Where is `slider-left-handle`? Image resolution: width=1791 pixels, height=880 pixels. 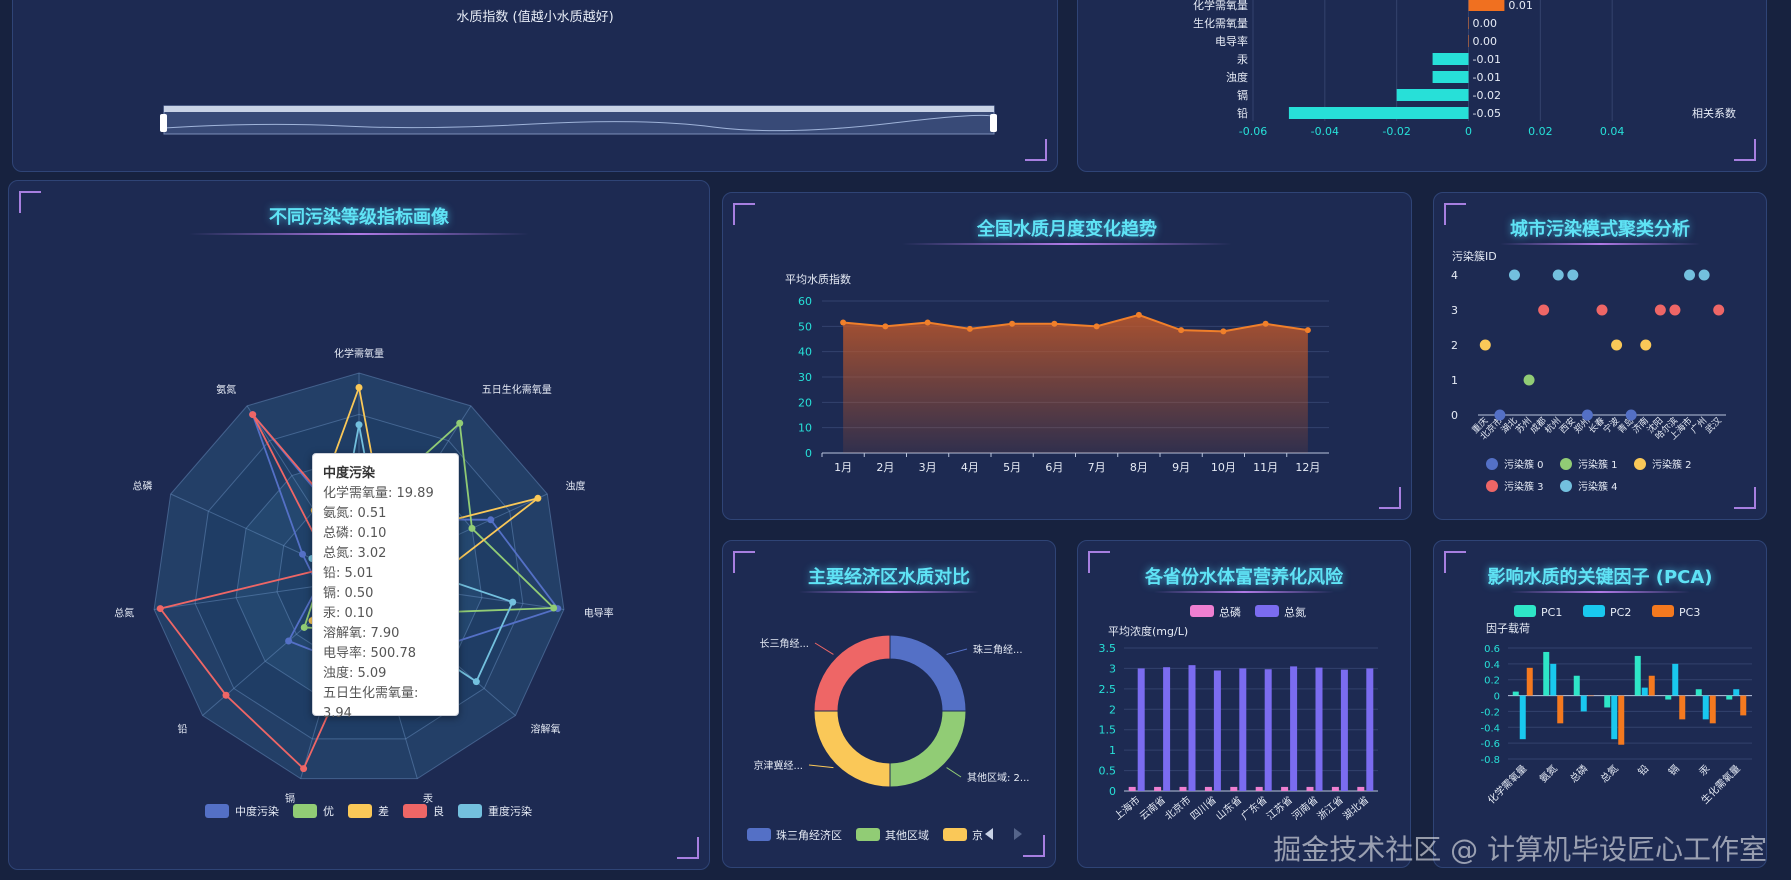 slider-left-handle is located at coordinates (163, 123).